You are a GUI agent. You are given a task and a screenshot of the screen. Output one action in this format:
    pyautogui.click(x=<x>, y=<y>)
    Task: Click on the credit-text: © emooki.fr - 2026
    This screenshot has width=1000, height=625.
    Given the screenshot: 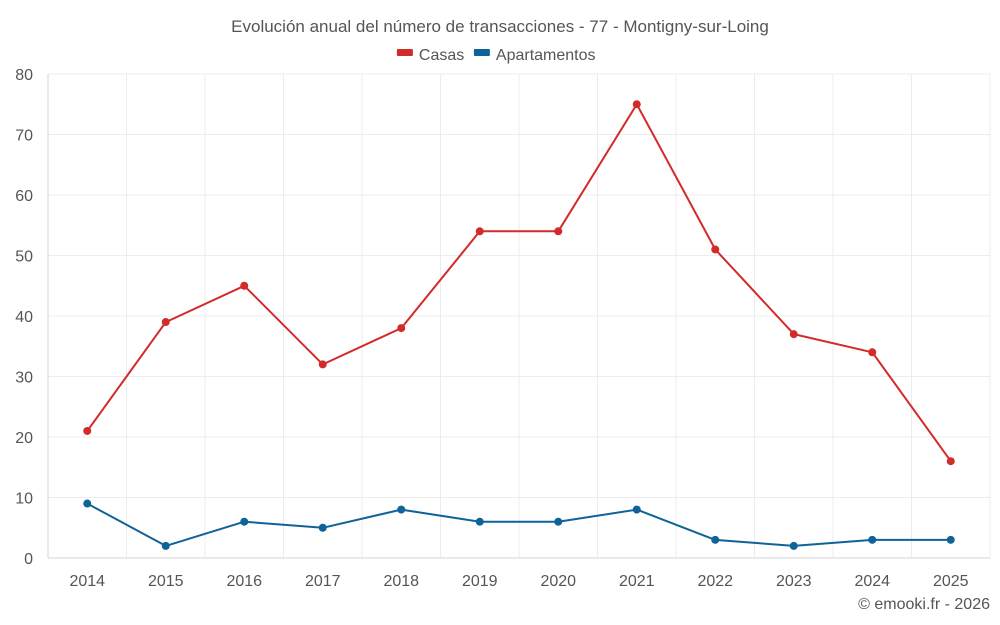 What is the action you would take?
    pyautogui.click(x=924, y=604)
    